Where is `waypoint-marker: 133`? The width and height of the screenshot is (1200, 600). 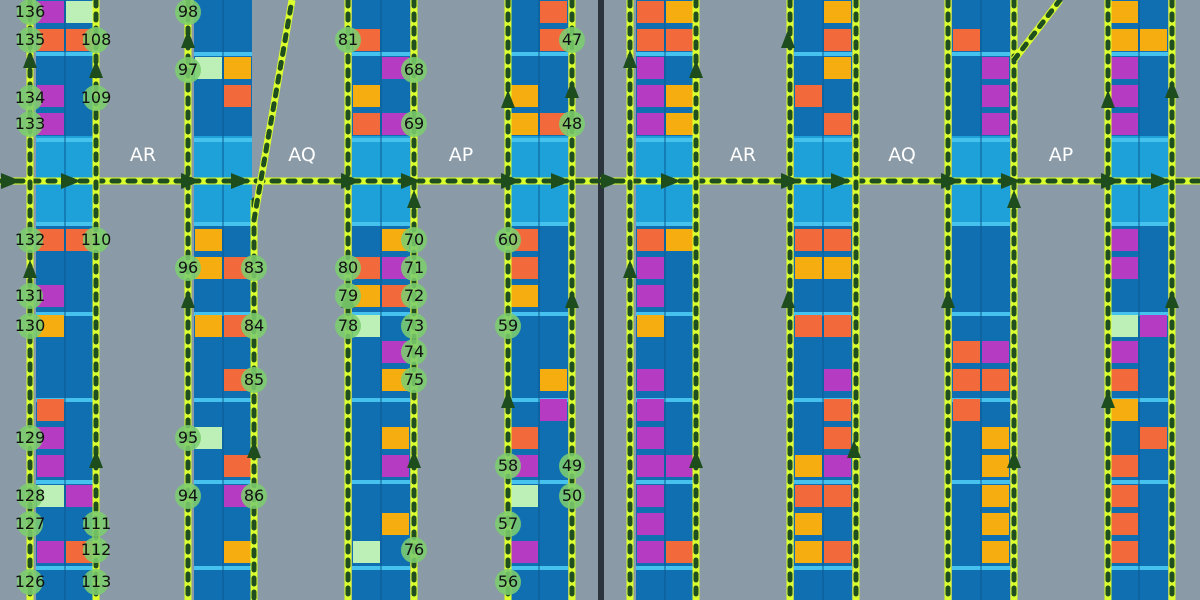
waypoint-marker: 133 is located at coordinates (30, 124).